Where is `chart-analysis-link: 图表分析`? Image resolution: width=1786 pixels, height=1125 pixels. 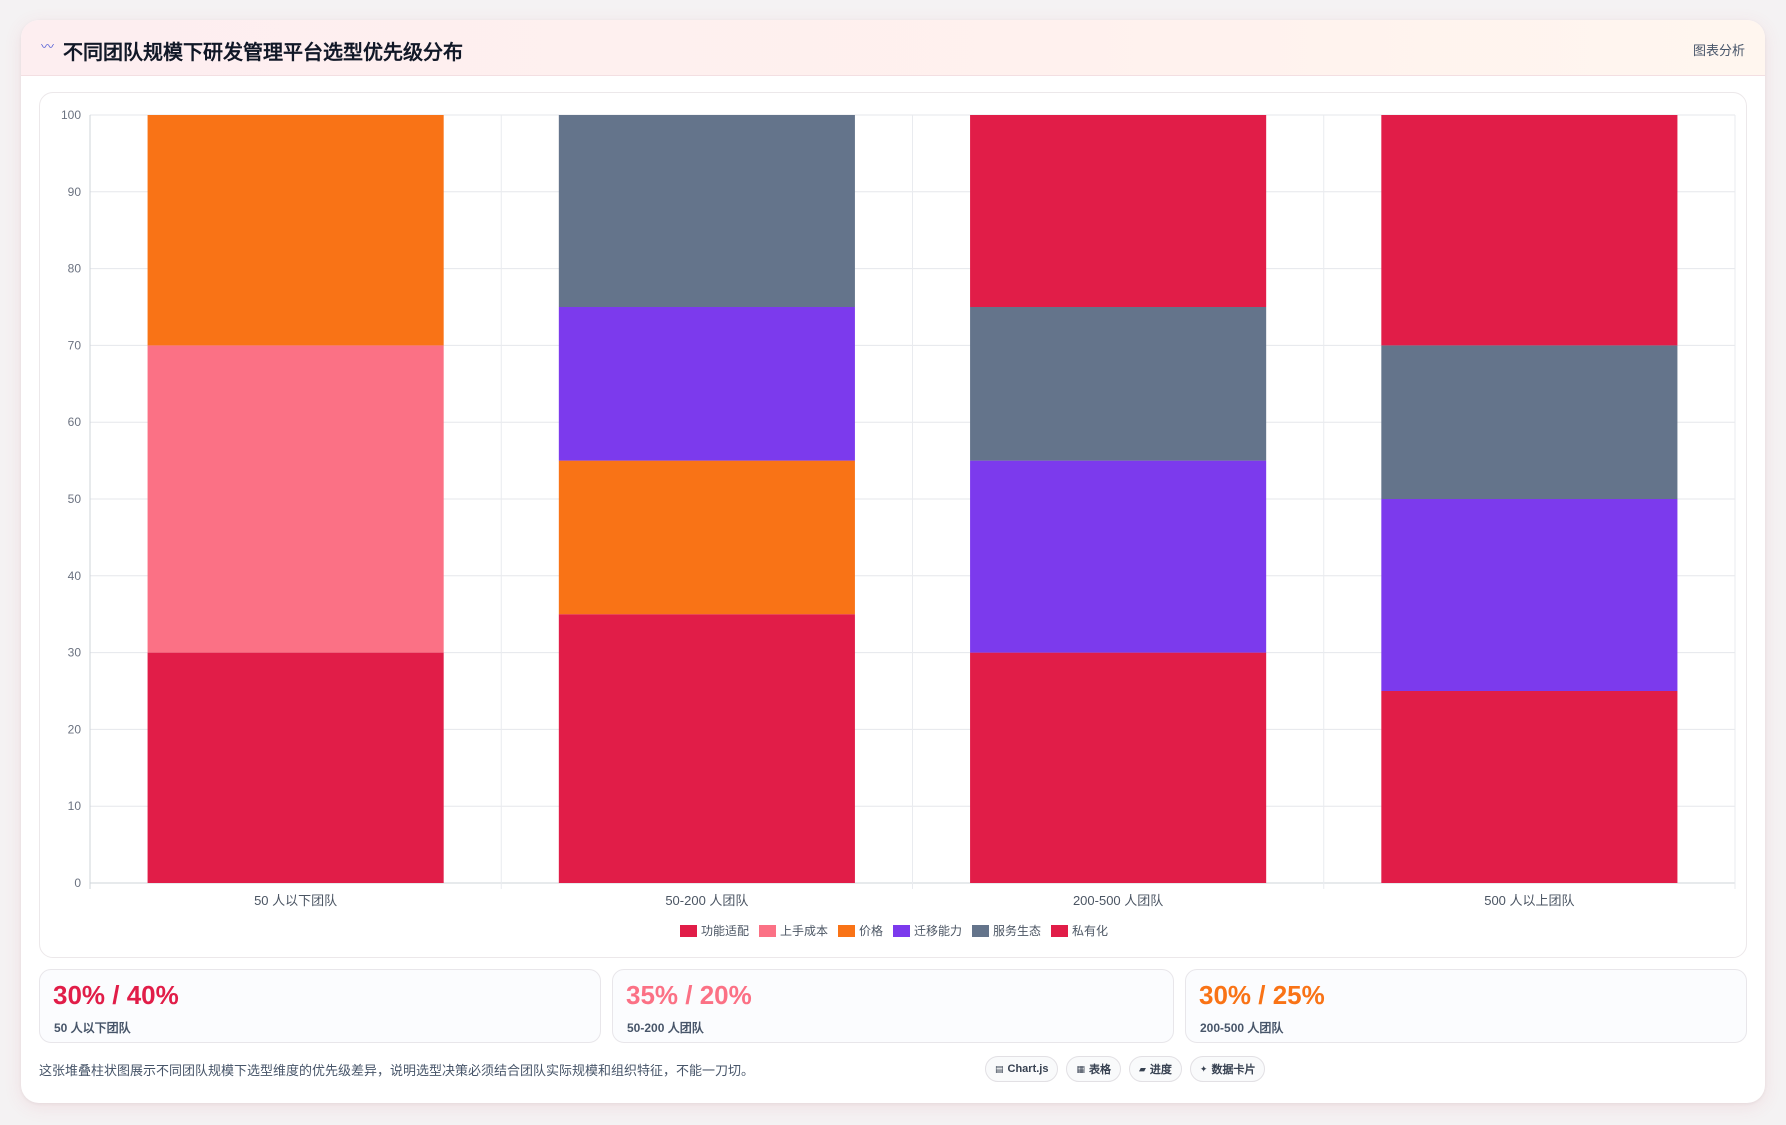
chart-analysis-link: 图表分析 is located at coordinates (1718, 50).